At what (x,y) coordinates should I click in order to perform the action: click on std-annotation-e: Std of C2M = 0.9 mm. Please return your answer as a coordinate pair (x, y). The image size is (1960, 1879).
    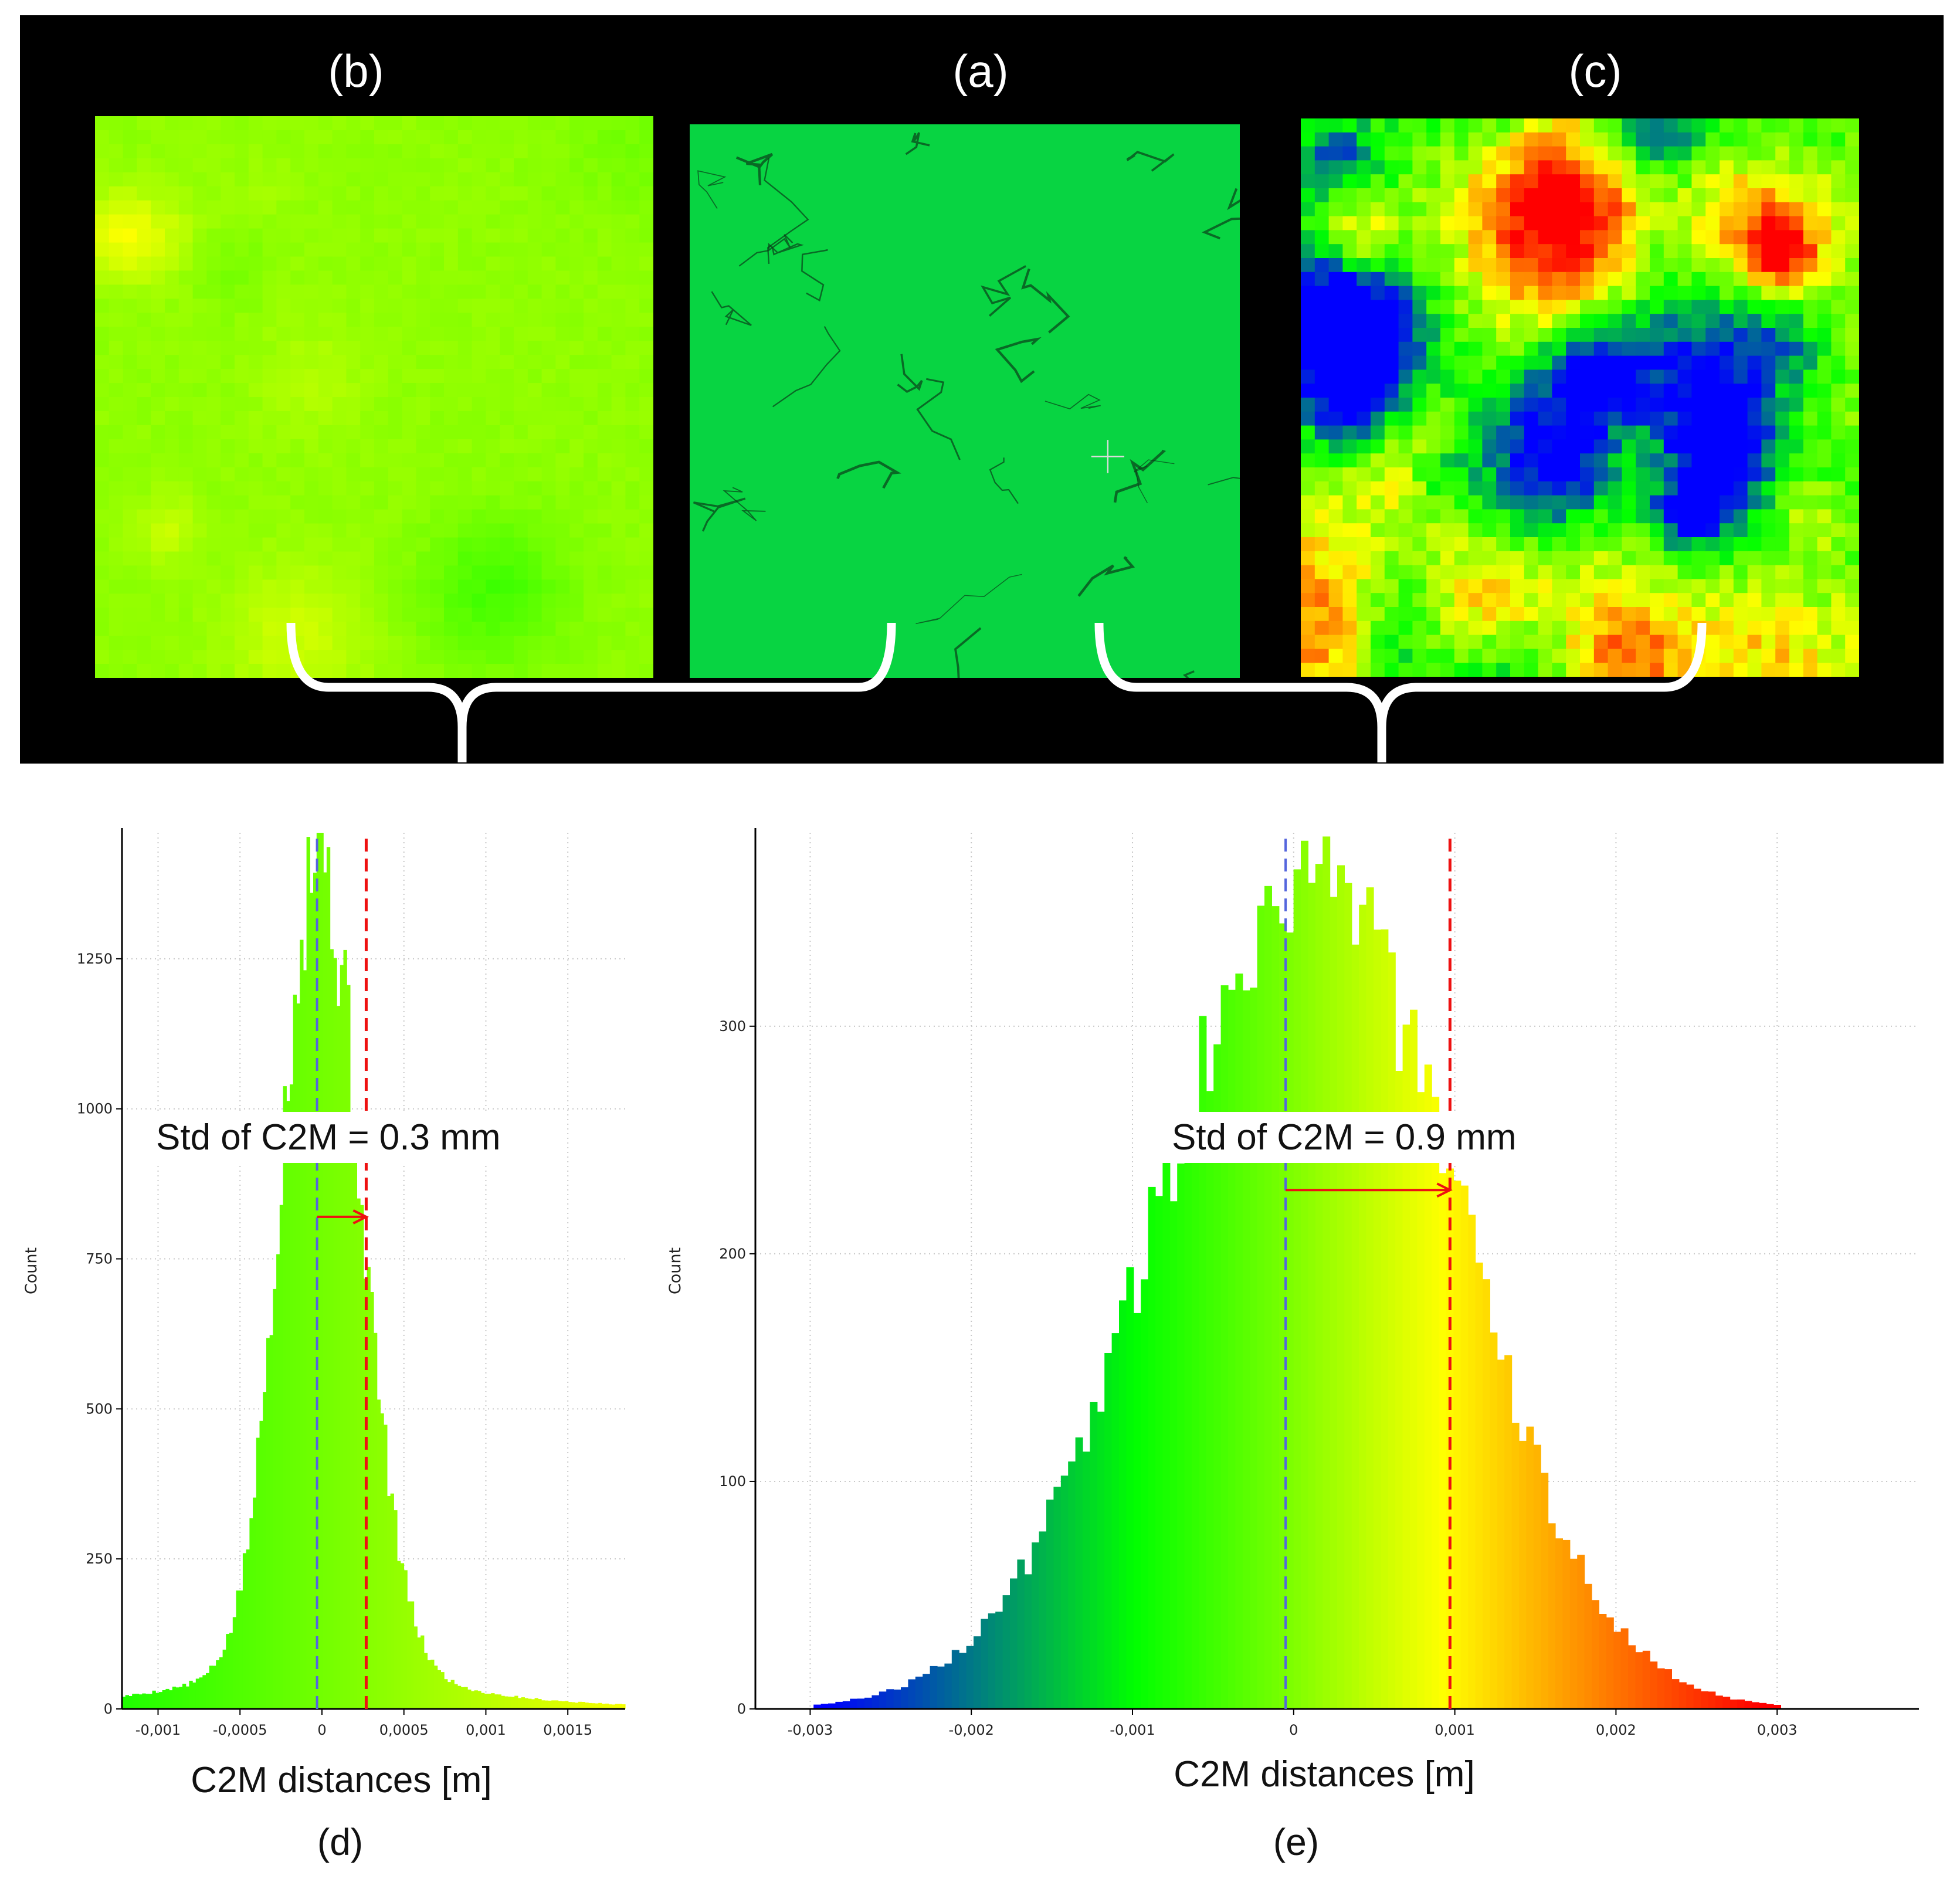
    Looking at the image, I should click on (1344, 1137).